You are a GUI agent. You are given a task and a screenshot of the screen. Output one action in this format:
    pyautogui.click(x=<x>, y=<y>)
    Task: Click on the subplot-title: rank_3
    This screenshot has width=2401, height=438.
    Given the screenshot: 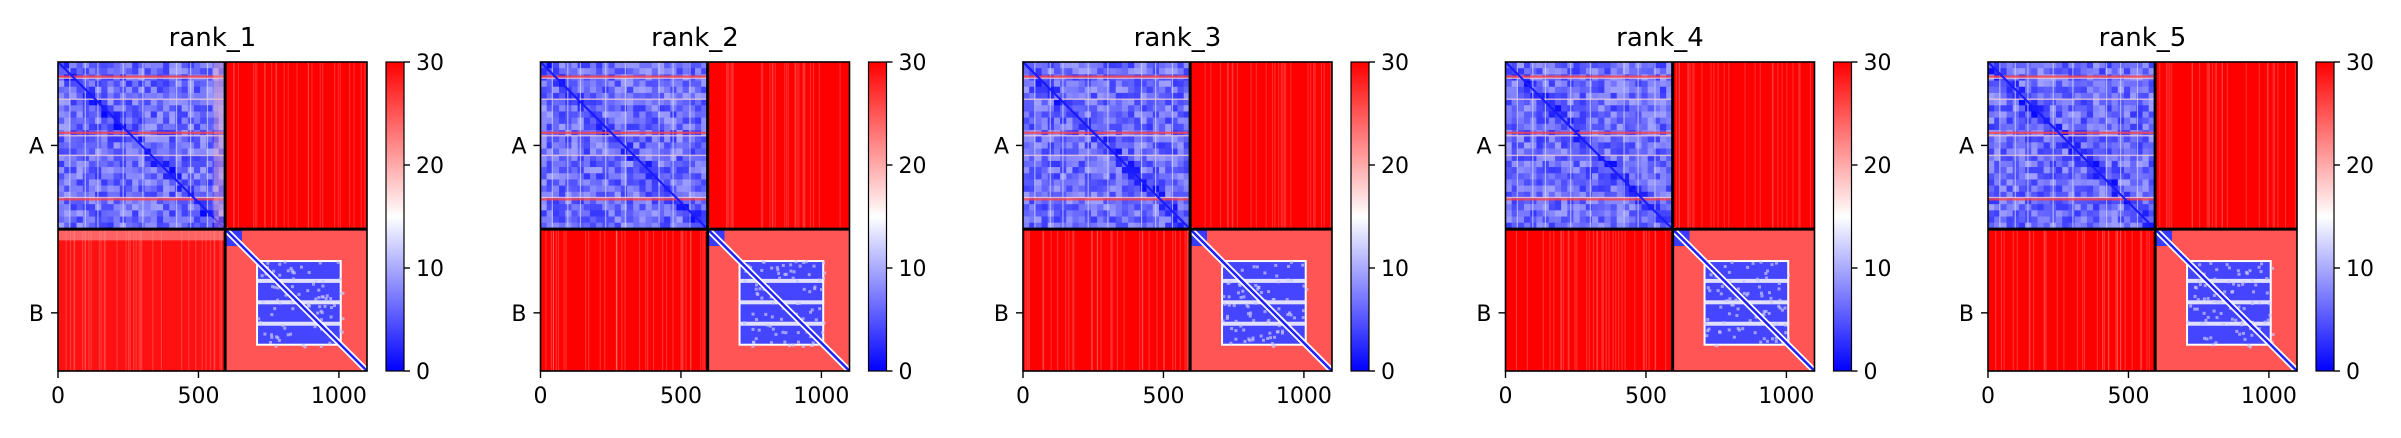 What is the action you would take?
    pyautogui.click(x=1178, y=38)
    